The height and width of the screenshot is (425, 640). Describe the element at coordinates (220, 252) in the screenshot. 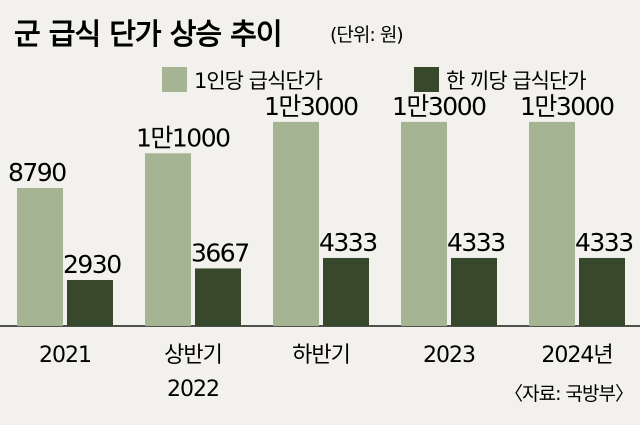

I see `value-label-series1-cat1: 3667` at that location.